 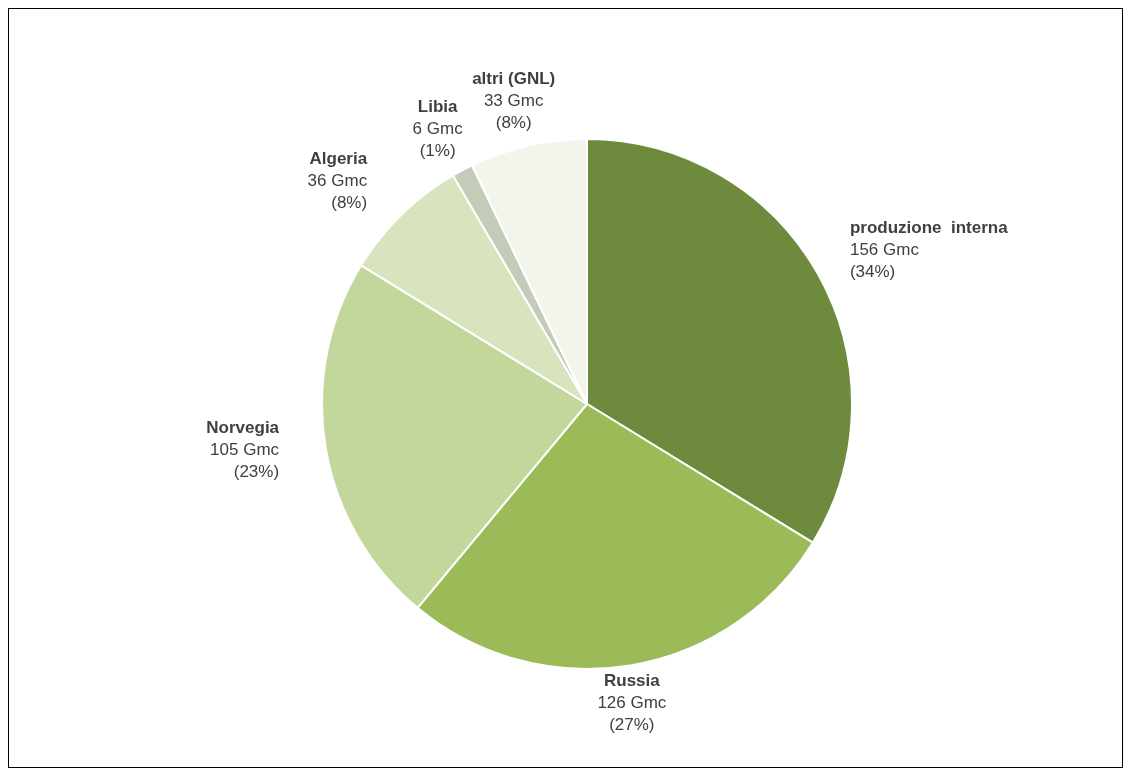 What do you see at coordinates (514, 78) in the screenshot?
I see `slice-label: altri (GNL)` at bounding box center [514, 78].